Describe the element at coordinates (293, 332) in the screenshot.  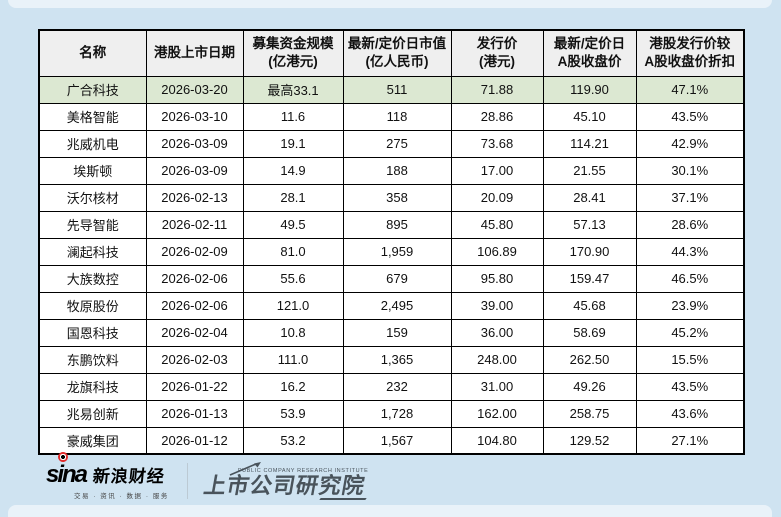
I see `cell-raise: 10.8` at that location.